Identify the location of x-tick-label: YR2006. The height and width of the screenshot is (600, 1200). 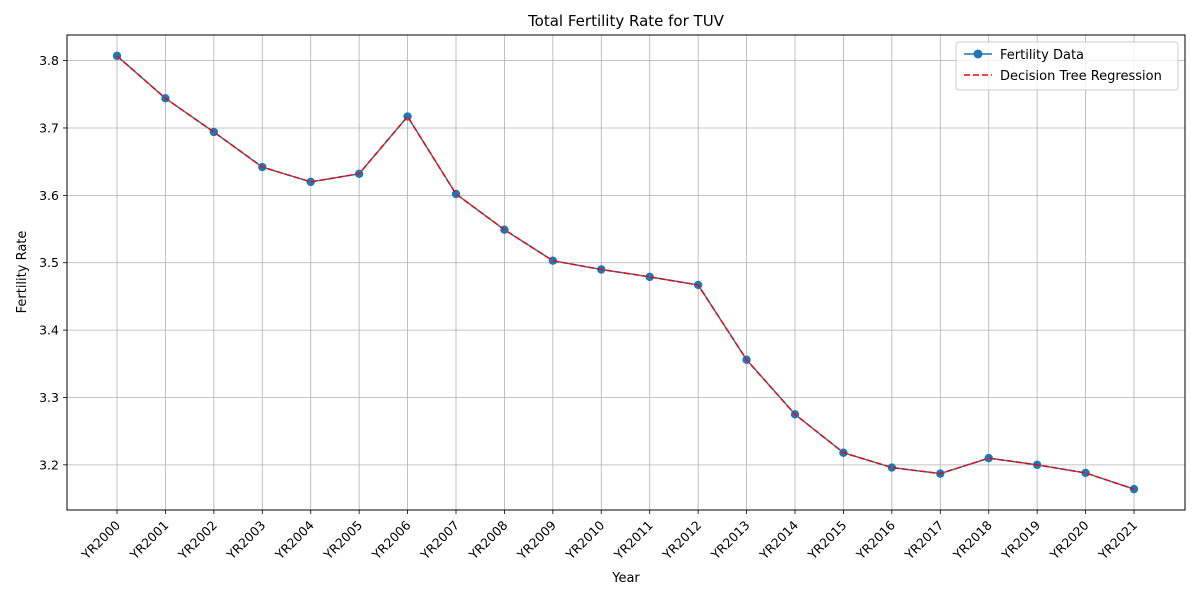
(390, 539).